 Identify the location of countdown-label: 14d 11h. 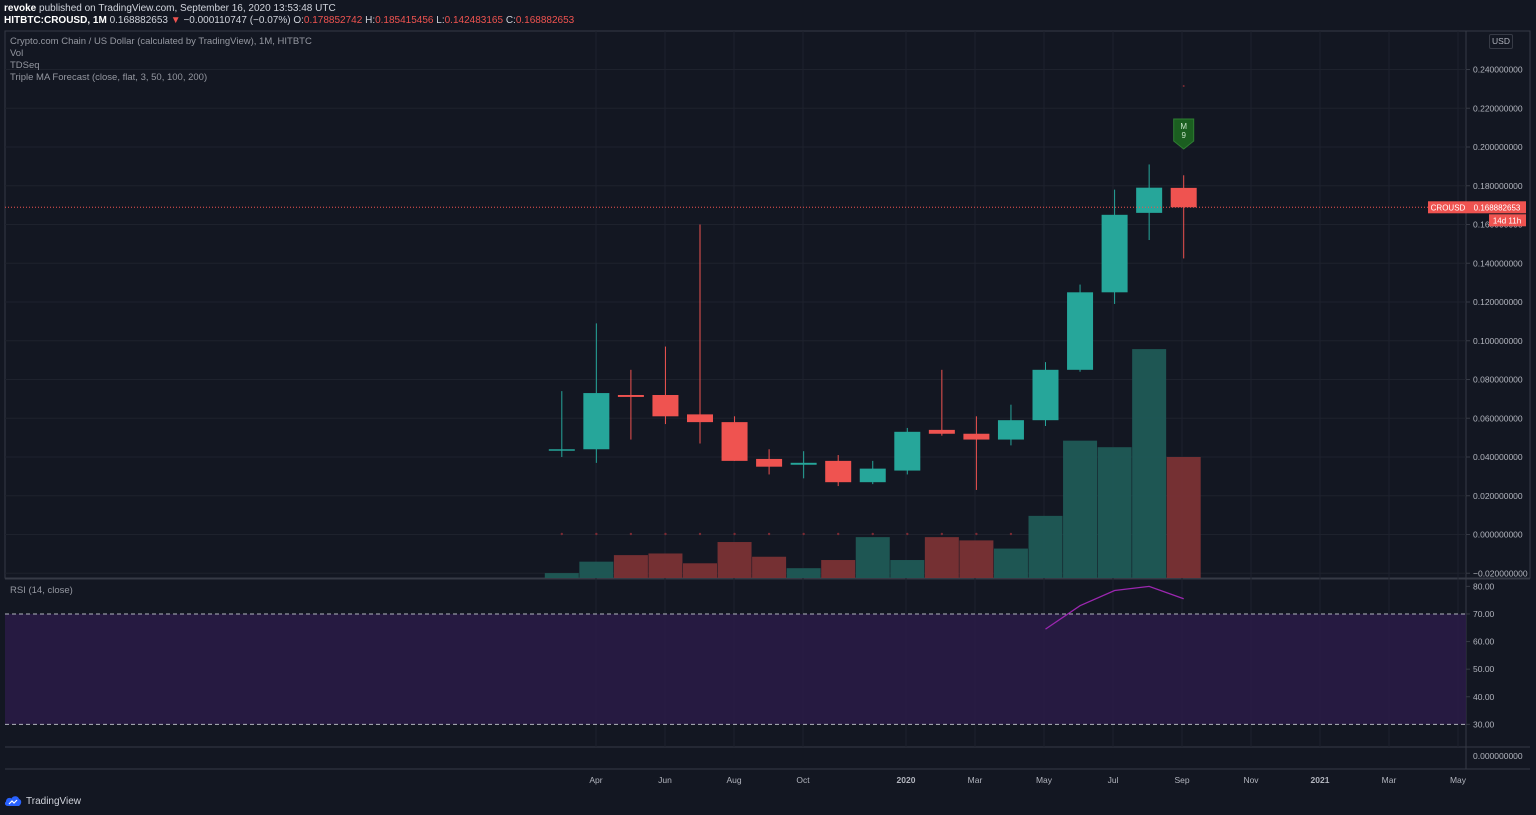
(1507, 220).